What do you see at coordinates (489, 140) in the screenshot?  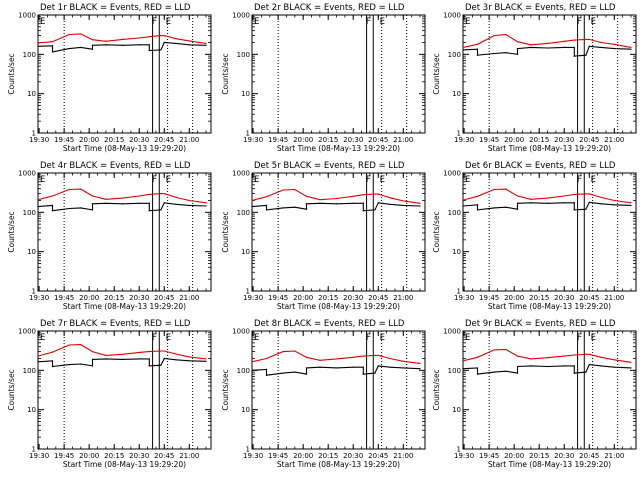 I see `x-tick-label: 19:45` at bounding box center [489, 140].